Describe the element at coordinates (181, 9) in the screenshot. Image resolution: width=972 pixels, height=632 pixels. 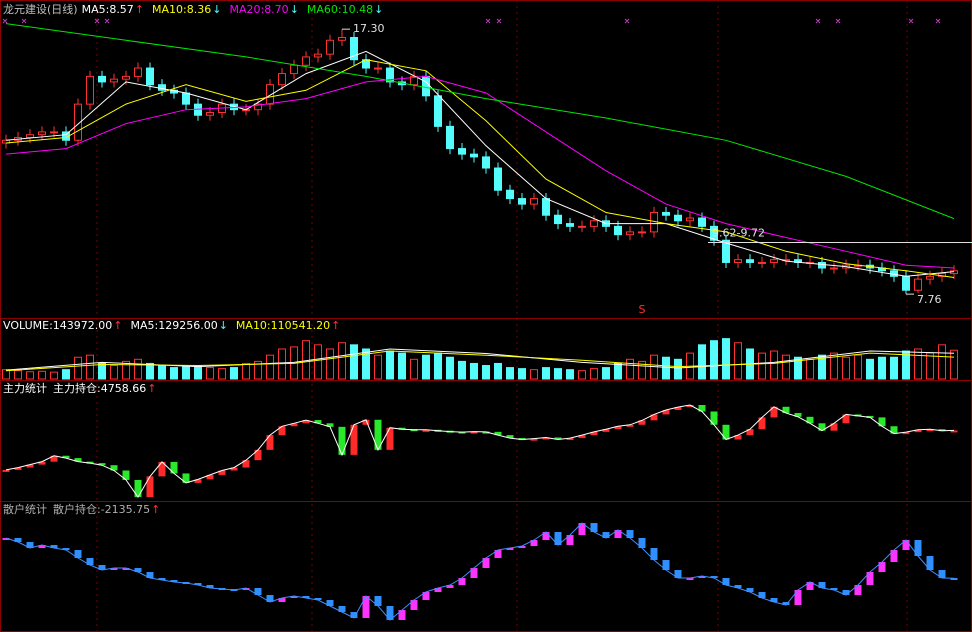
I see `legend-label: MA10:8.36` at that location.